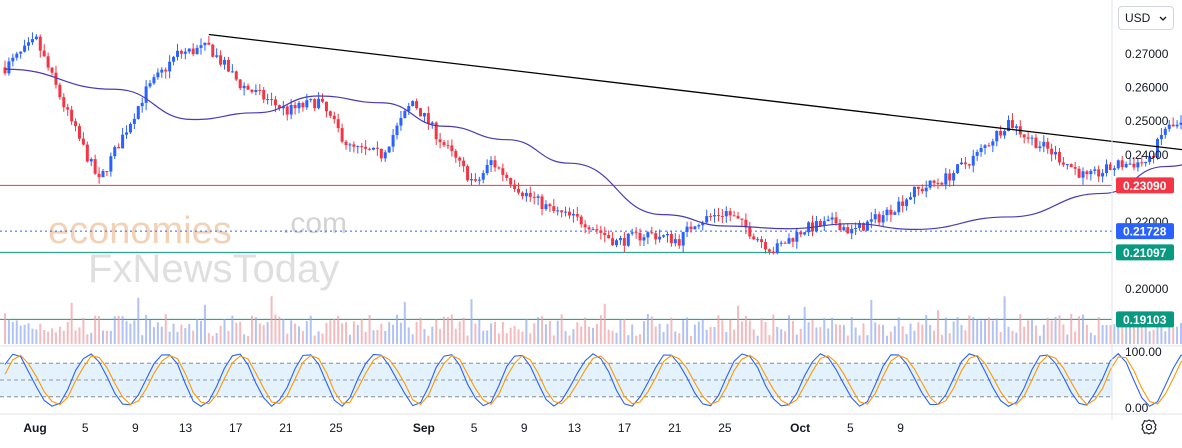  What do you see at coordinates (591, 424) in the screenshot?
I see `time-axis: Aug 5 9 13 17 21 25 Sep 5 9 13 17 21 25 Oct 5 9` at bounding box center [591, 424].